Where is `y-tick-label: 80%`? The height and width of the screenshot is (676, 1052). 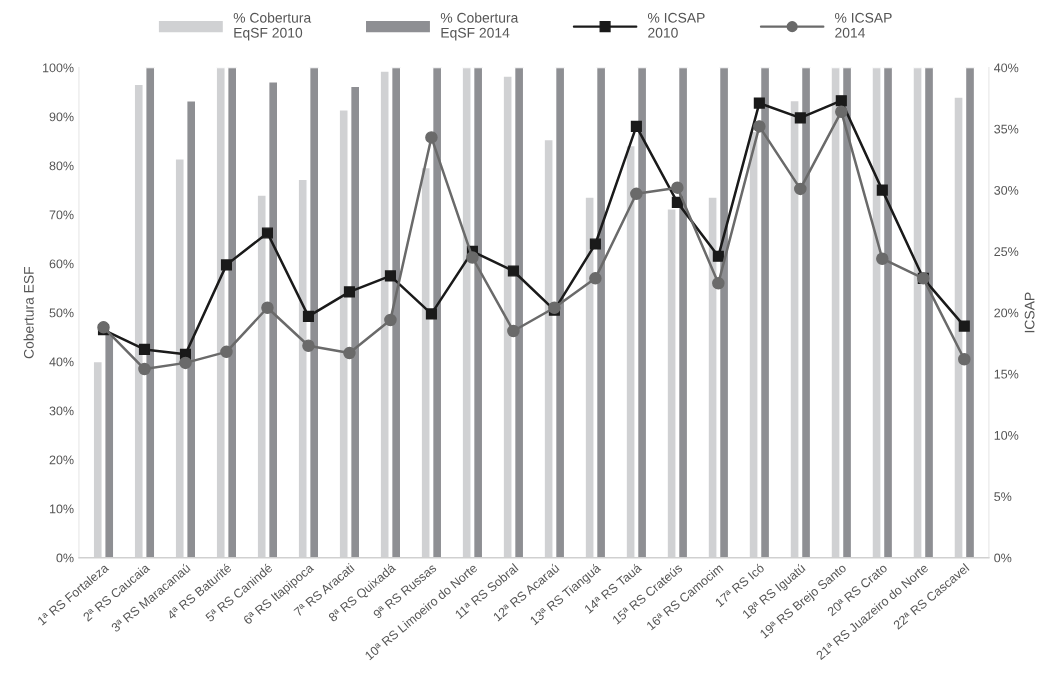
y-tick-label: 80% is located at coordinates (61, 166).